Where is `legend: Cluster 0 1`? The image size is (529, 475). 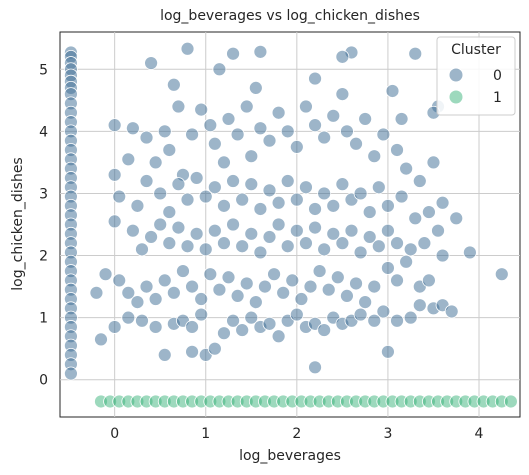
legend: Cluster 0 1 is located at coordinates (476, 76).